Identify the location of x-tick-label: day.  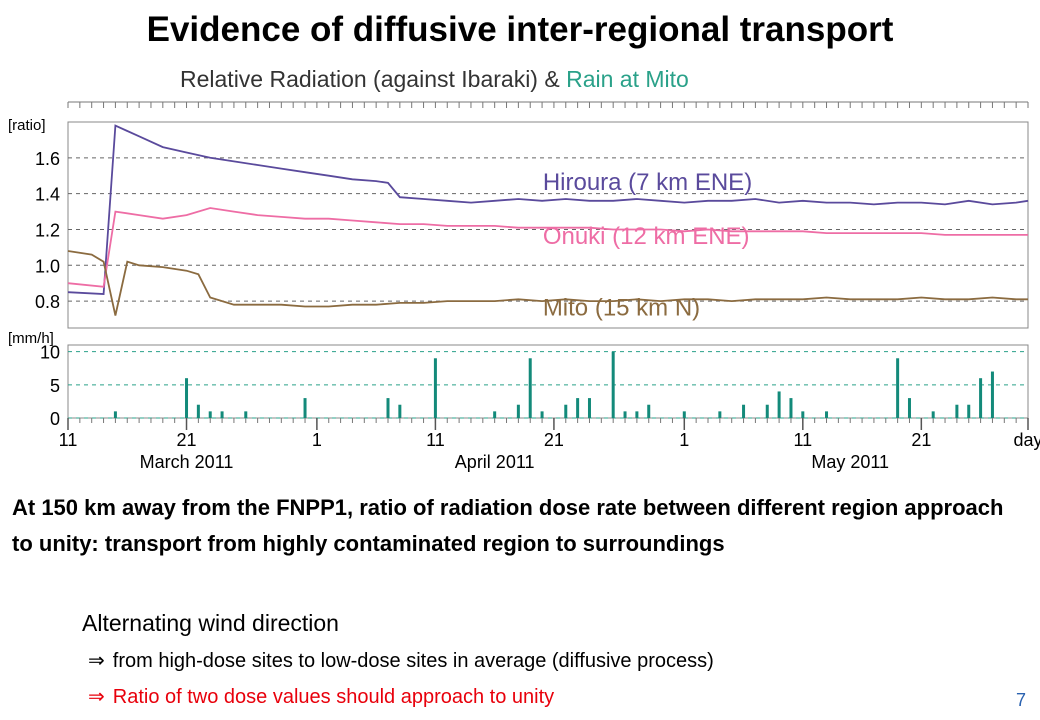
(1026, 440).